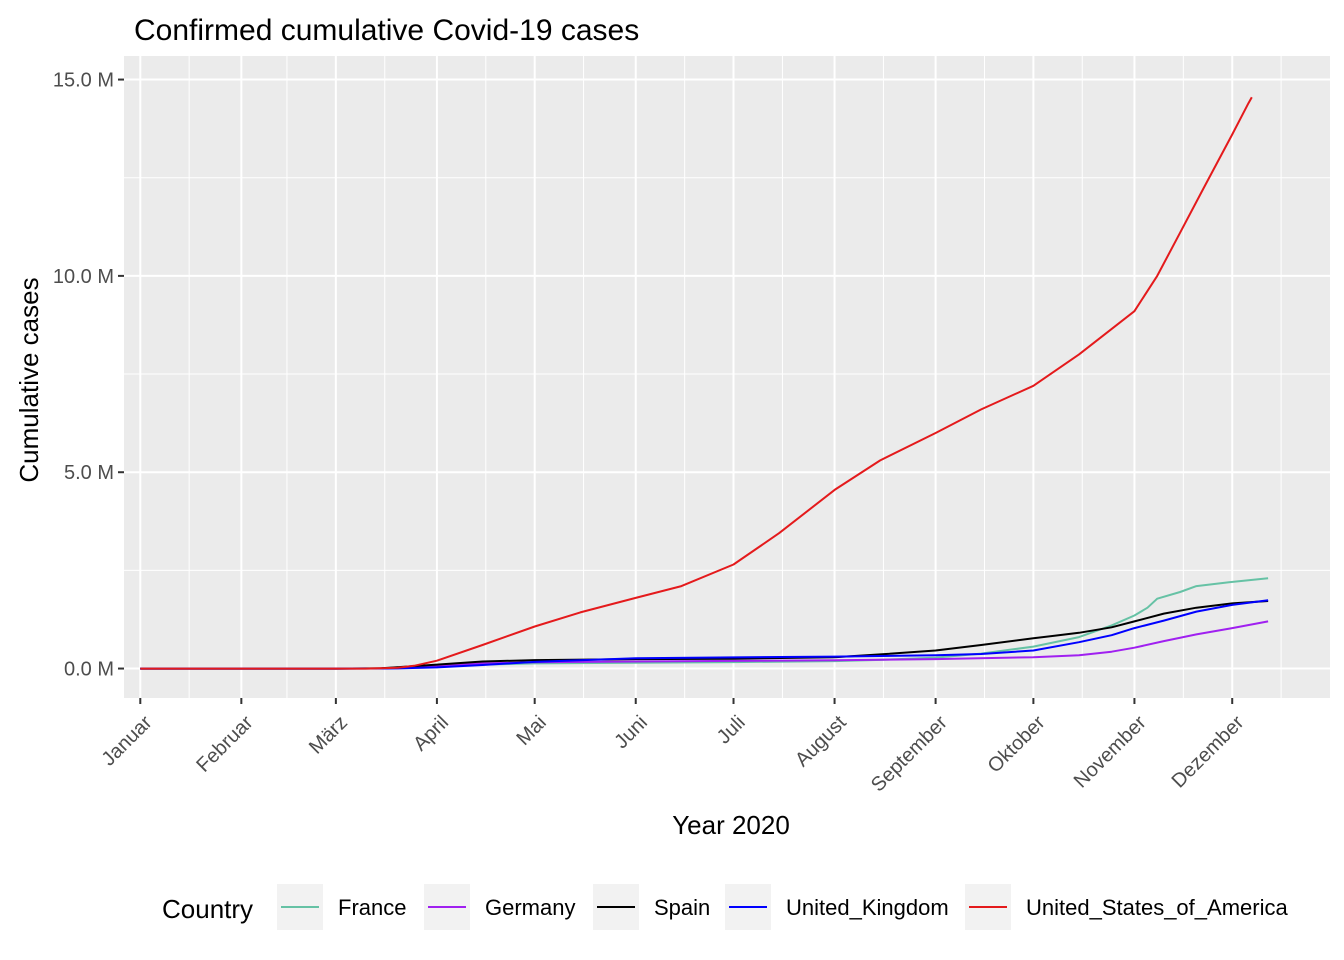  Describe the element at coordinates (704, 645) in the screenshot. I see `series-line-germany` at that location.